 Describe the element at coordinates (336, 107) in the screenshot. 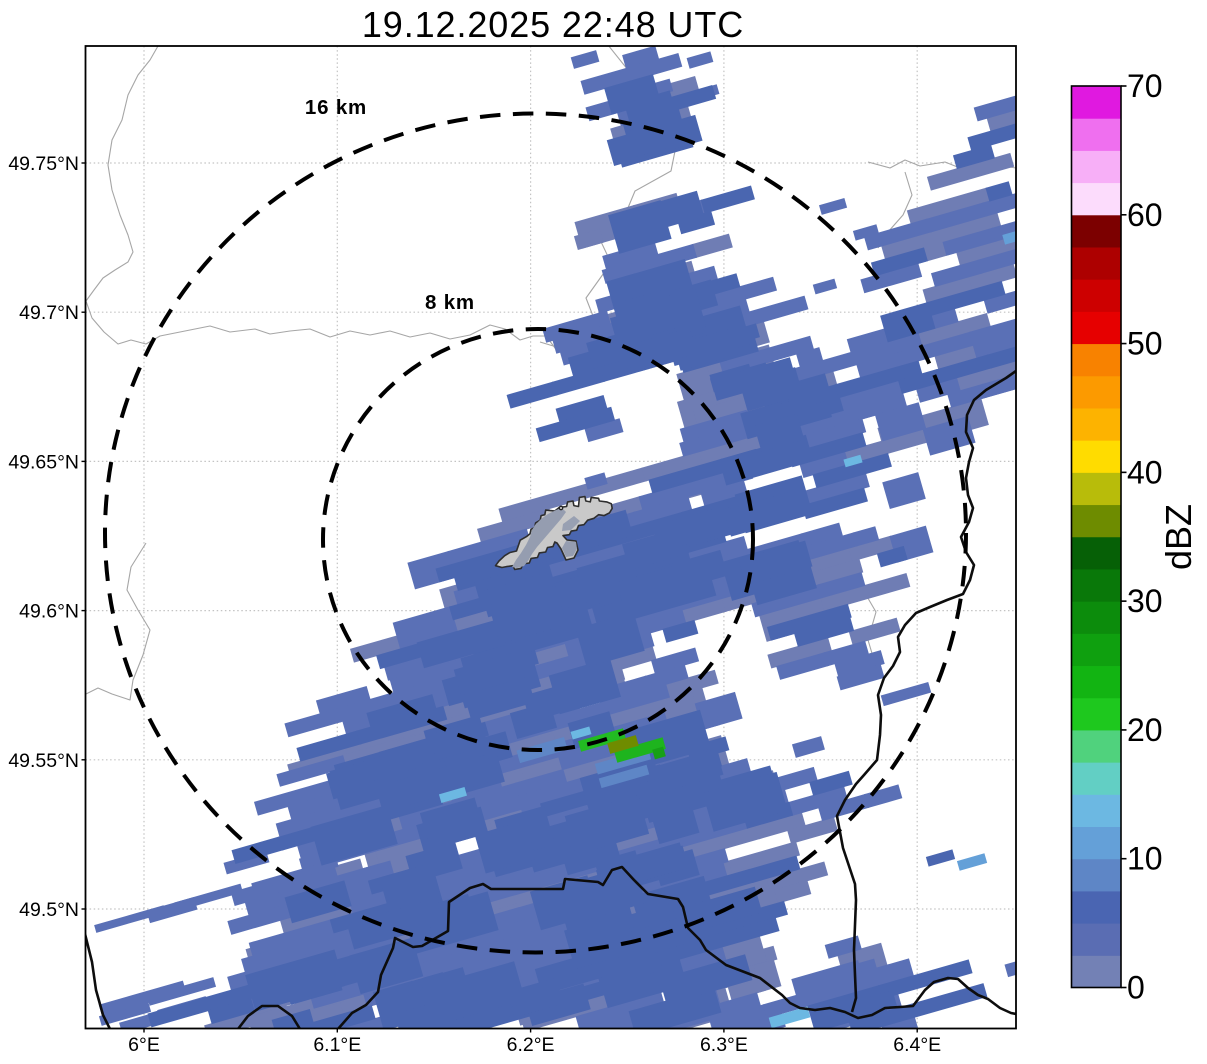

I see `svg-text: 16 km` at that location.